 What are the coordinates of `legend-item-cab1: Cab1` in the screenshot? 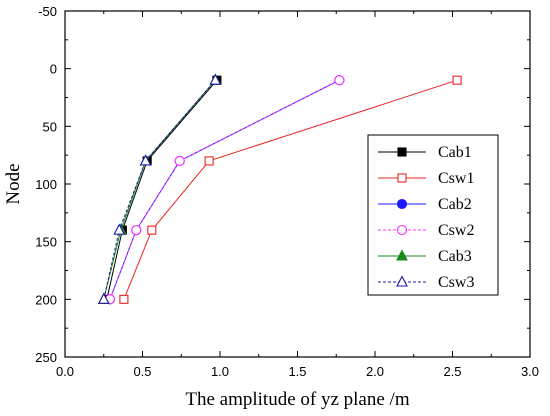 It's located at (425, 152).